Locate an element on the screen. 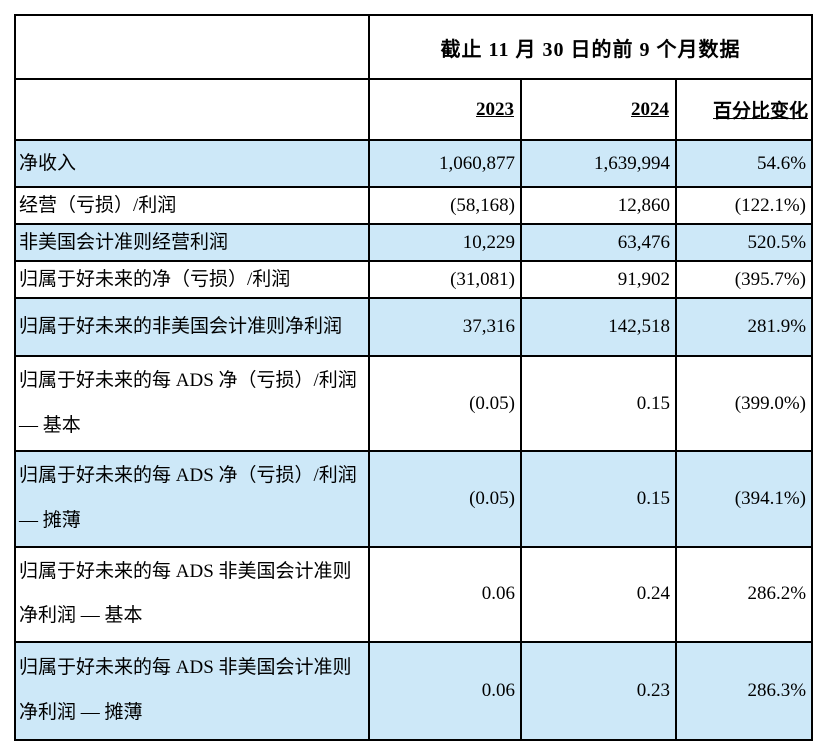 This screenshot has height=756, width=832. table-row-net-revenue: 净收入 1,060,877 1,639,994 54.6% is located at coordinates (414, 163).